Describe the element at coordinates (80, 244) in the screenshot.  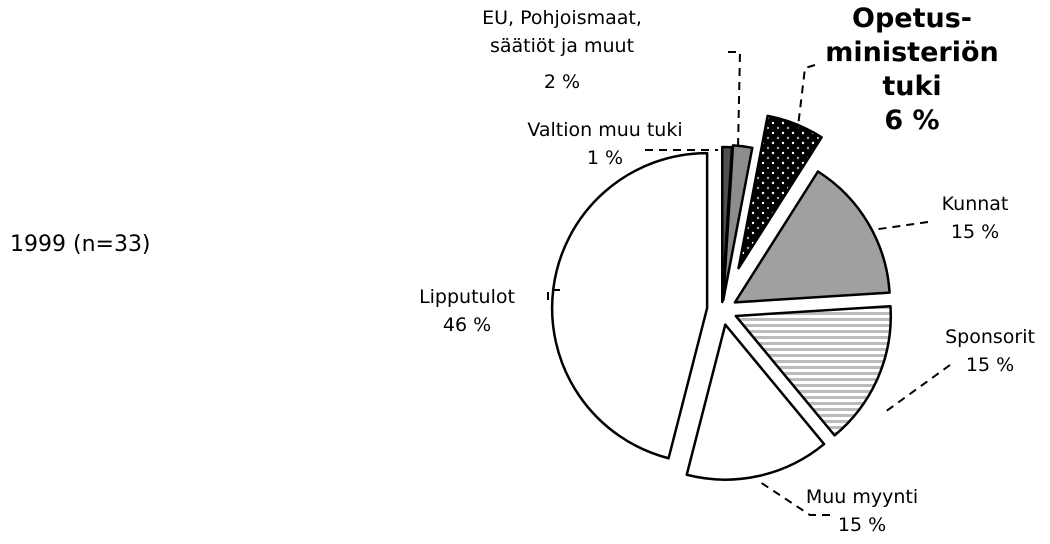
I see `chart-title: 1999 (n=33)` at that location.